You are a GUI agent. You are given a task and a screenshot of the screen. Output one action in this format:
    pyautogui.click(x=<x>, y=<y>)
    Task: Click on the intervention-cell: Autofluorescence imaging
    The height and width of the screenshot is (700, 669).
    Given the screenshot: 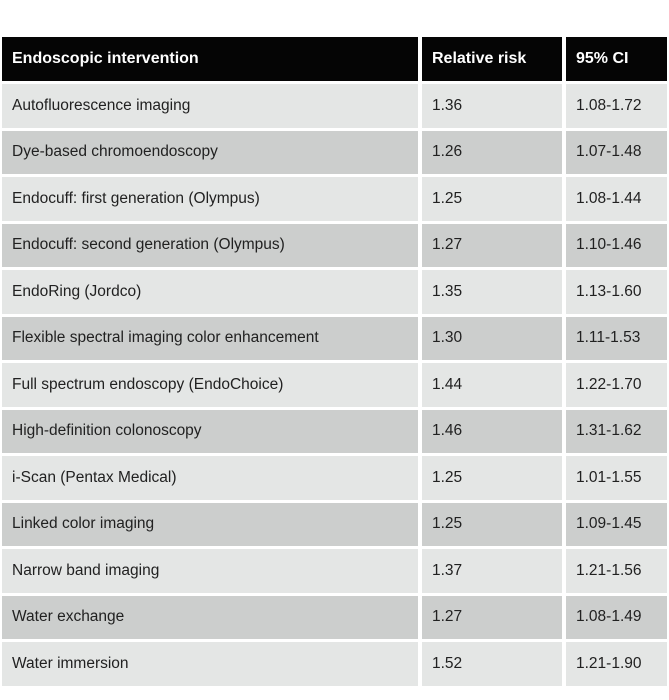 What is the action you would take?
    pyautogui.click(x=210, y=106)
    